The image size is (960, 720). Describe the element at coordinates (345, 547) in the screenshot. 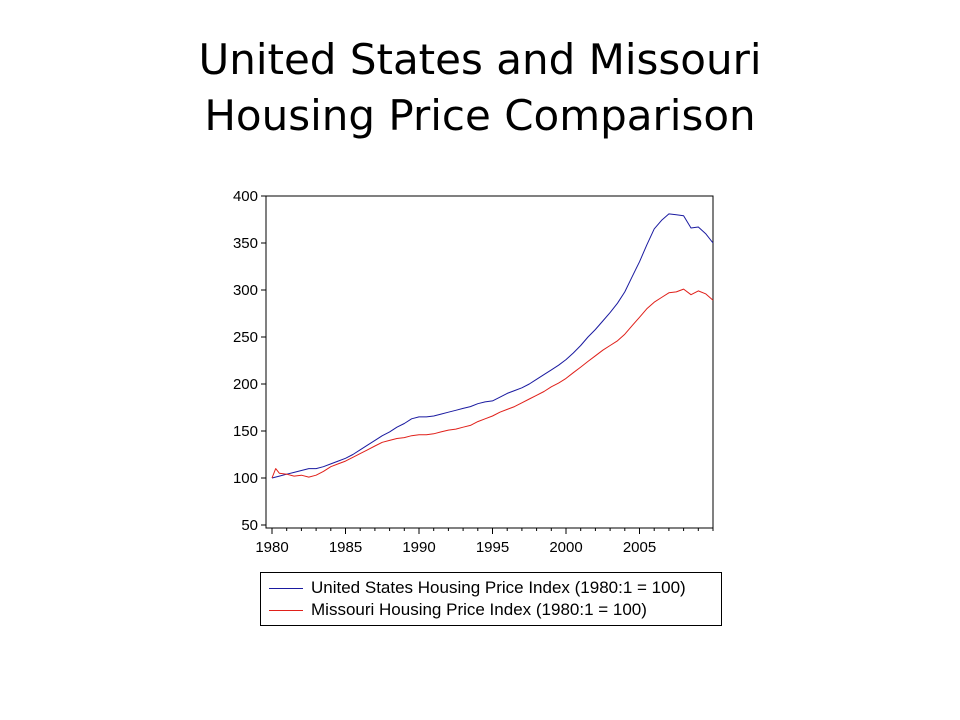

I see `x-tick-label: 1985` at that location.